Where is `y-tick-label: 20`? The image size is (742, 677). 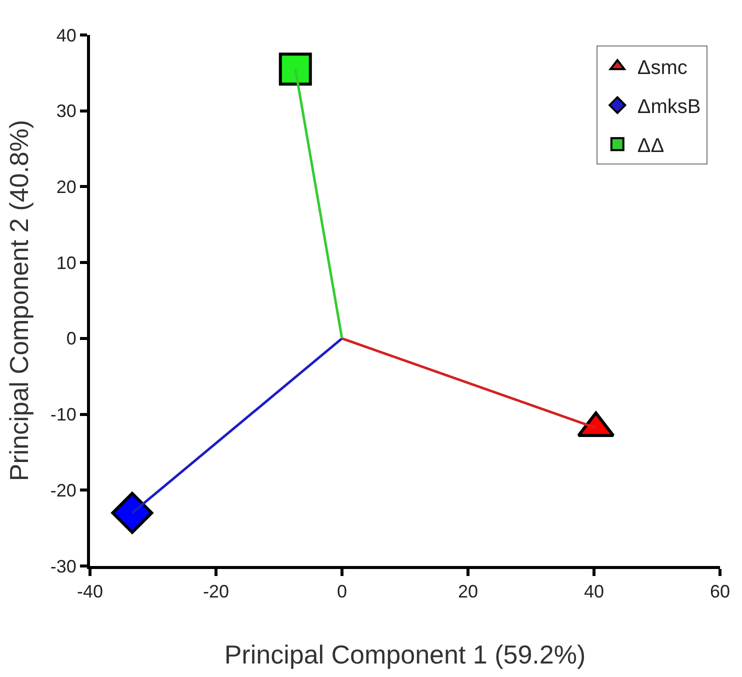 y-tick-label: 20 is located at coordinates (66, 187).